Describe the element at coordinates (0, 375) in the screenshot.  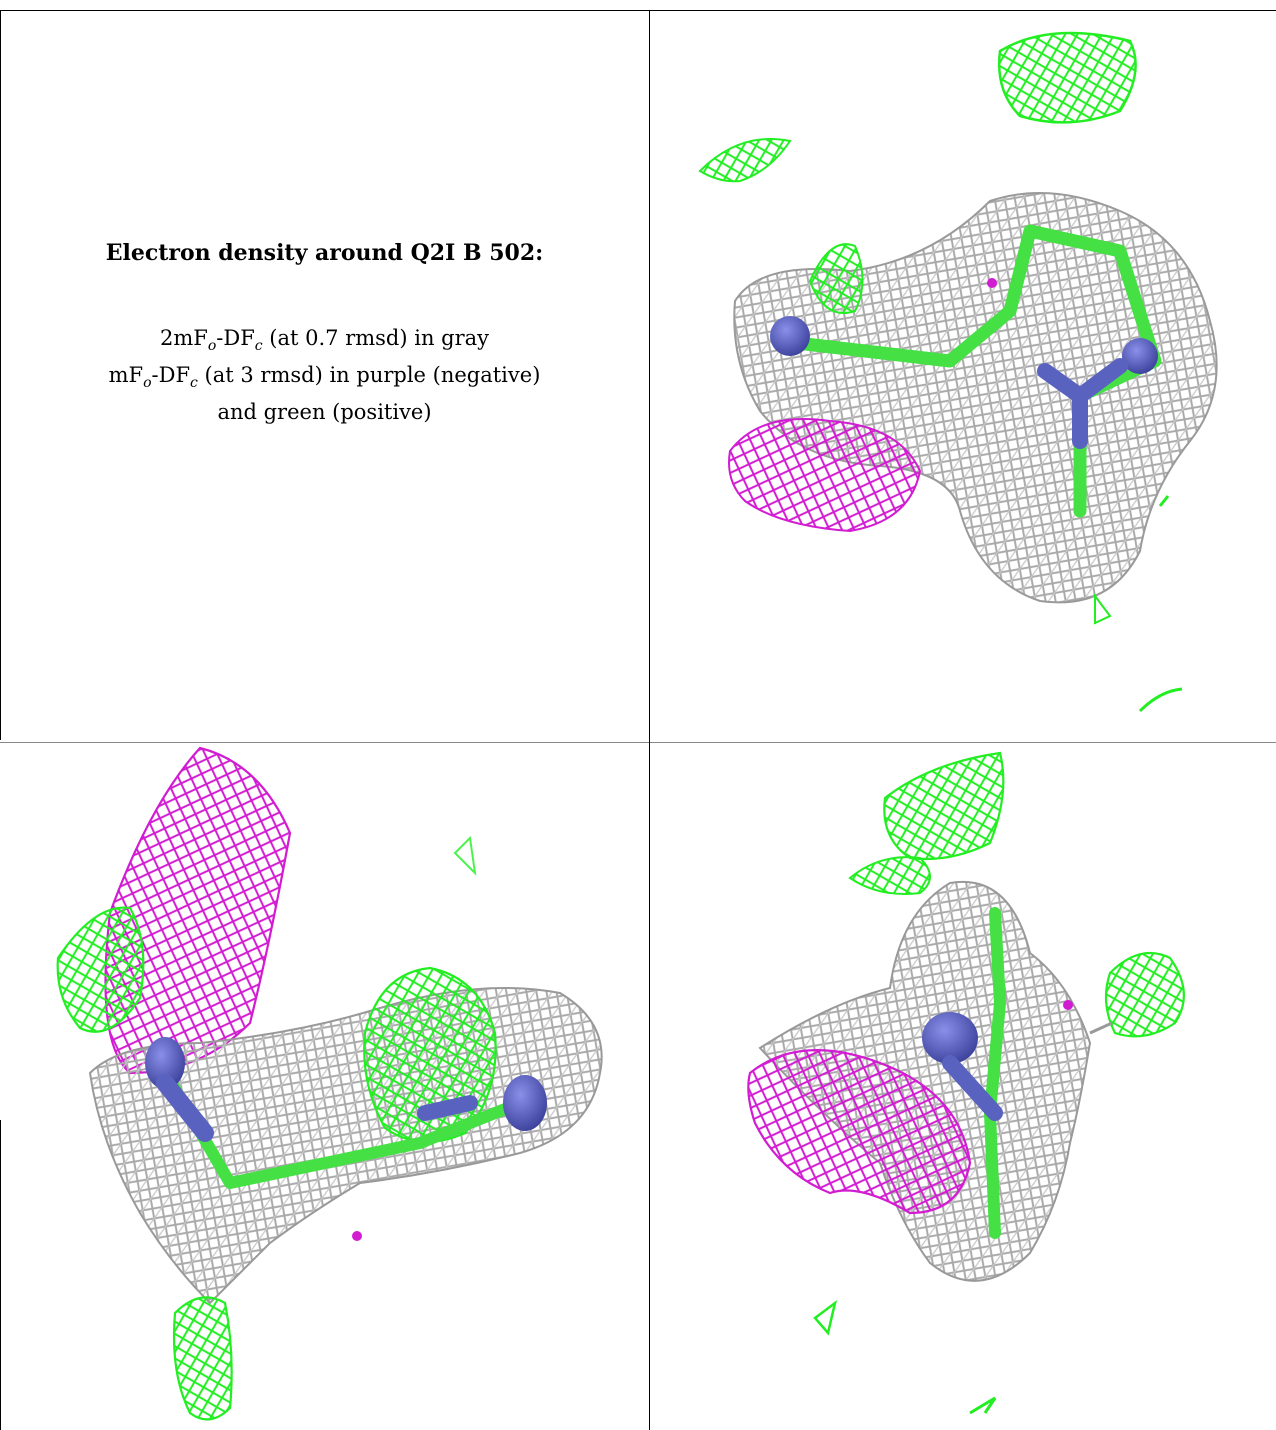
I see `grid-left-border-top` at that location.